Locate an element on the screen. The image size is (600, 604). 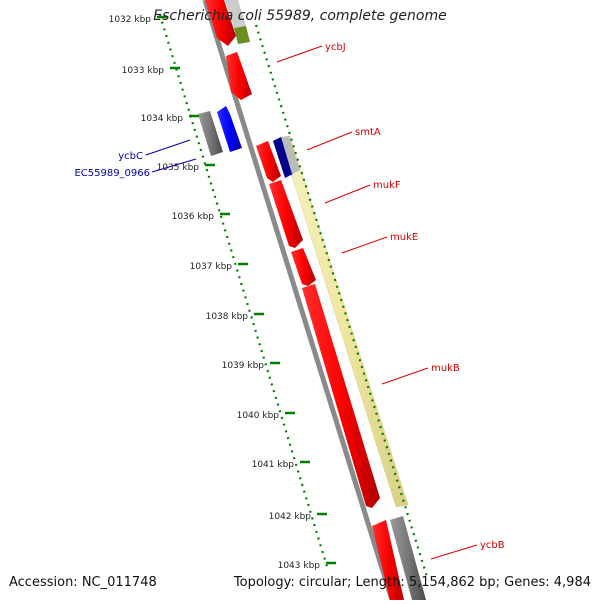
gene-label-ycbC: ycbC is located at coordinates (130, 156).